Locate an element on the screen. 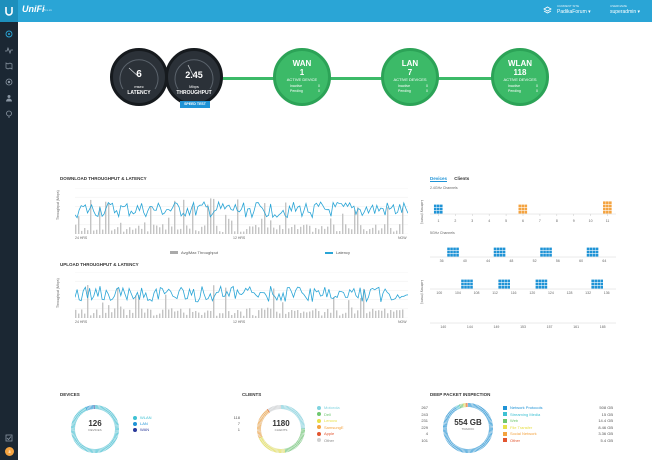  upload-chart is located at coordinates (241, 295).